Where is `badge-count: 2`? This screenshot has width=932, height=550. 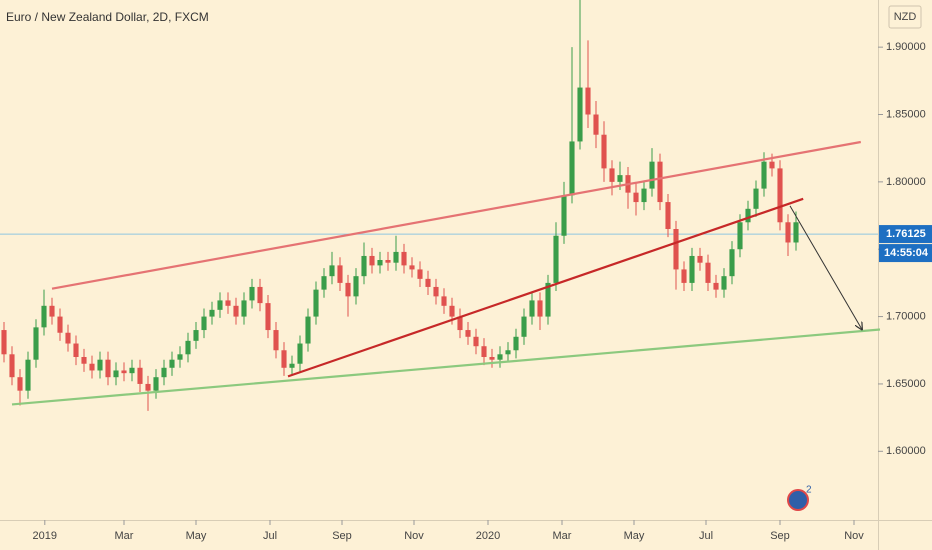 badge-count: 2 is located at coordinates (809, 490).